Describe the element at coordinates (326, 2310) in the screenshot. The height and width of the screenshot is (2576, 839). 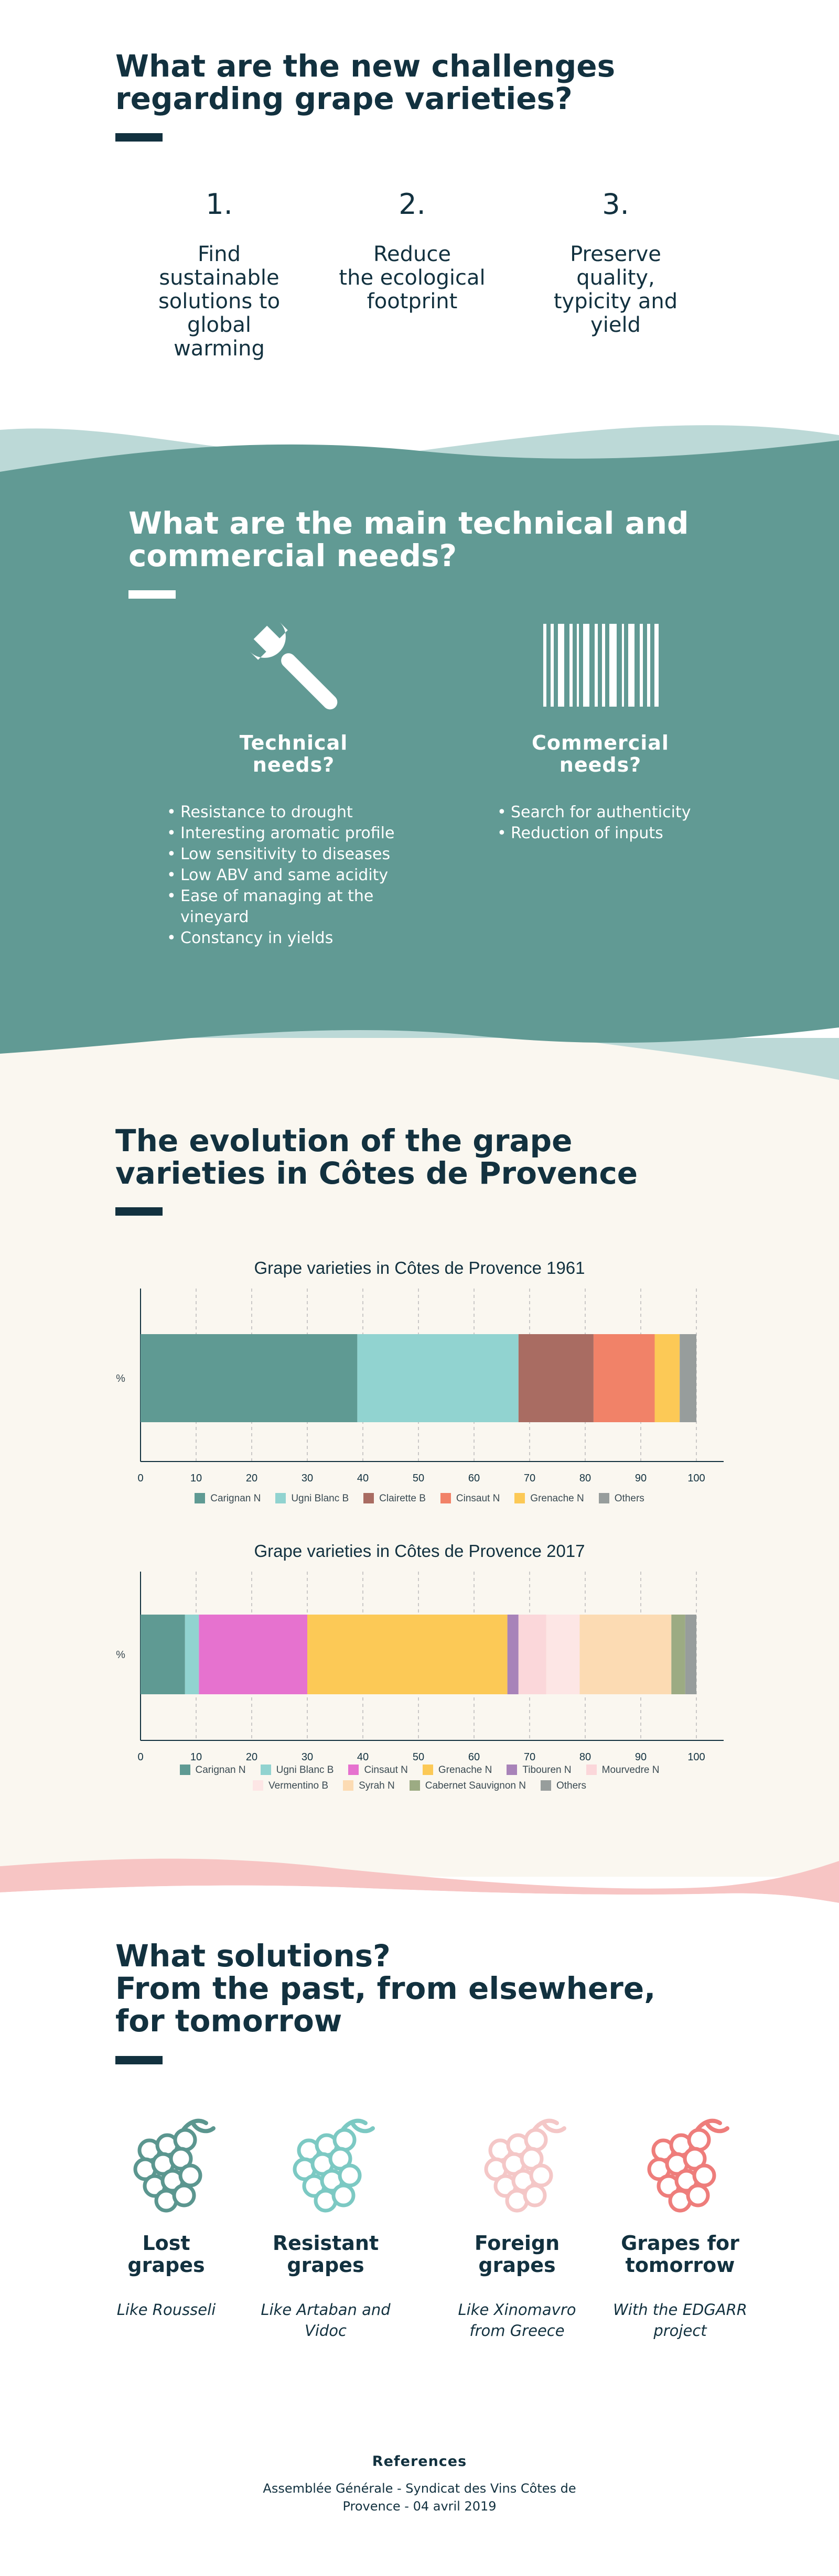
I see `solution-subtitle-line1: Like Artaban and` at that location.